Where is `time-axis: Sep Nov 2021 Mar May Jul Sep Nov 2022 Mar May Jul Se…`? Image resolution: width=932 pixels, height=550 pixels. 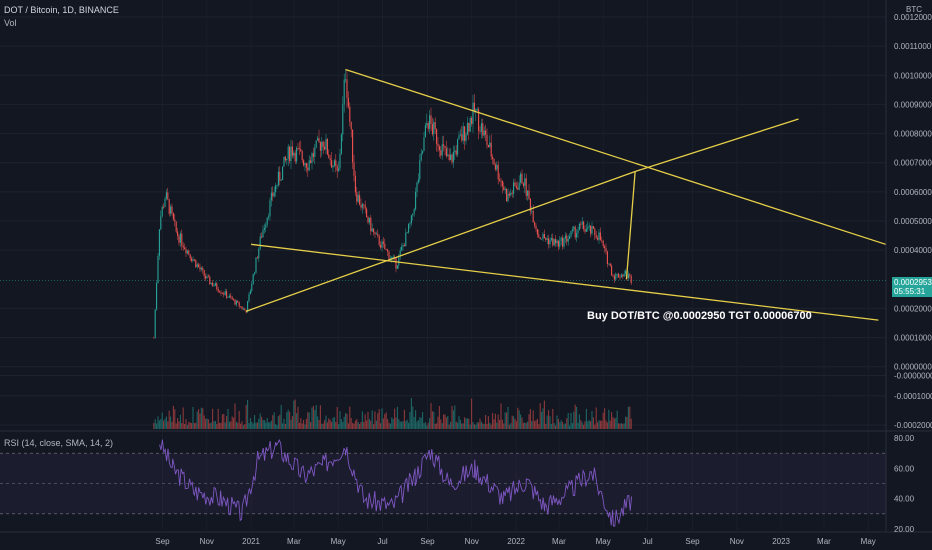 time-axis: Sep Nov 2021 Mar May Jul Sep Nov 2022 Mar May Jul Se… is located at coordinates (515, 541).